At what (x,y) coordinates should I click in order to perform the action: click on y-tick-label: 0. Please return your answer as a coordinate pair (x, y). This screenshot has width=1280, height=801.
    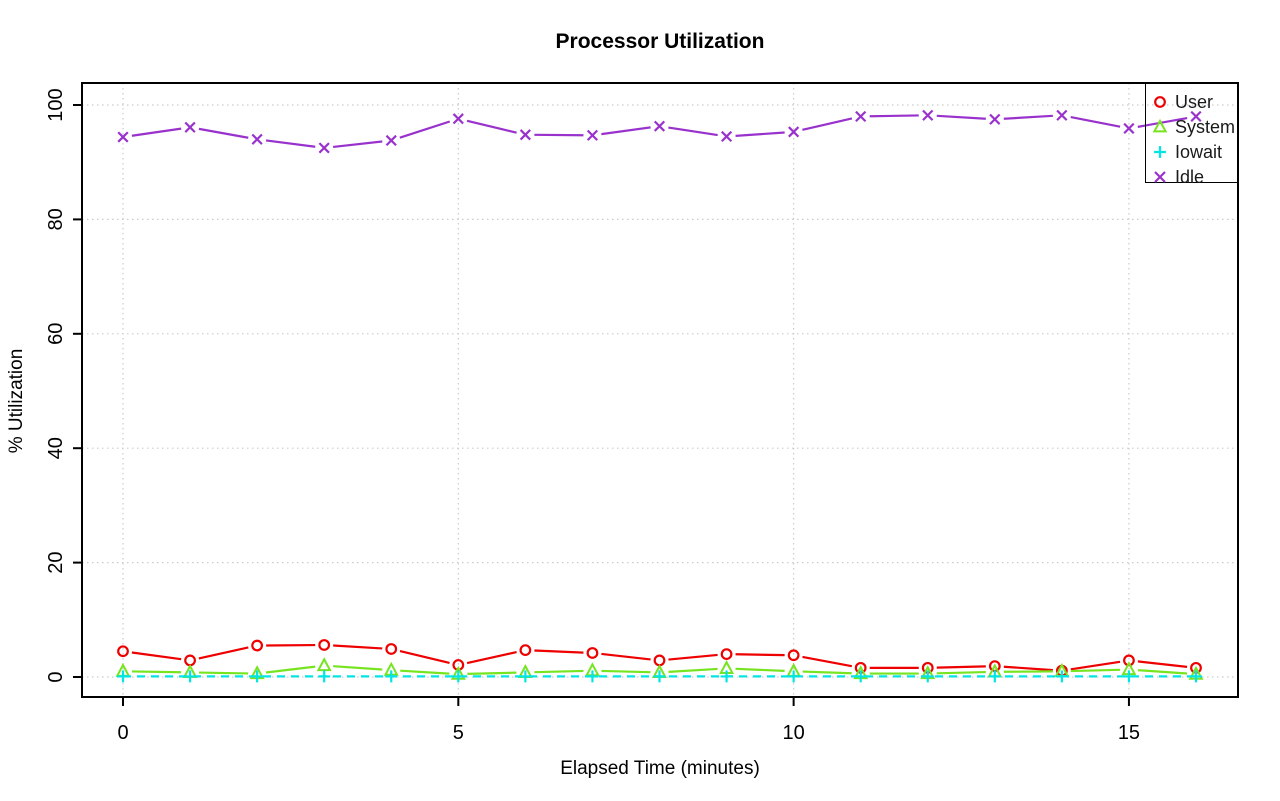
    Looking at the image, I should click on (56, 676).